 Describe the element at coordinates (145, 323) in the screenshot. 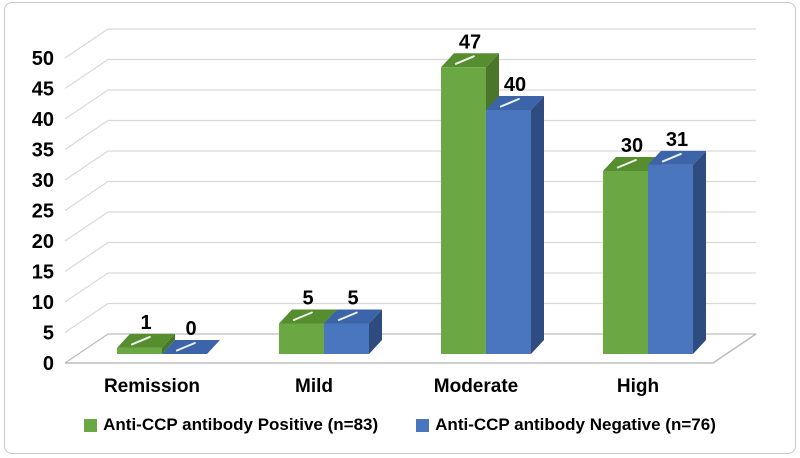

I see `bar-value-label: 1` at that location.